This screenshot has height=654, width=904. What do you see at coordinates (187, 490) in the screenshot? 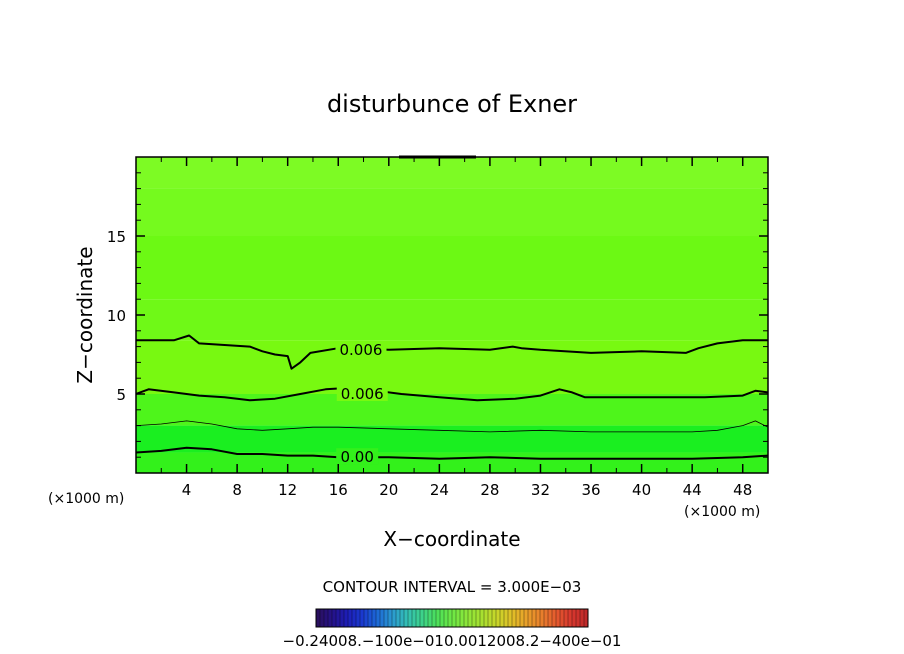
I see `x-tick-label: 4` at bounding box center [187, 490].